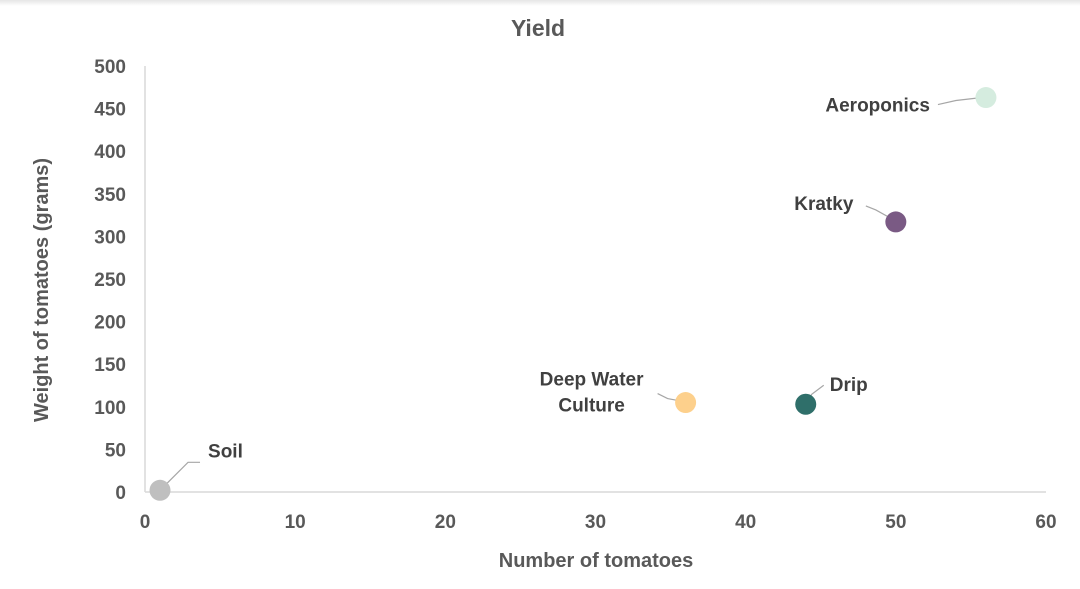  I want to click on y-tick-labels: 0 50 100 150 200 250 300 350 400 450 500, so click(110, 280).